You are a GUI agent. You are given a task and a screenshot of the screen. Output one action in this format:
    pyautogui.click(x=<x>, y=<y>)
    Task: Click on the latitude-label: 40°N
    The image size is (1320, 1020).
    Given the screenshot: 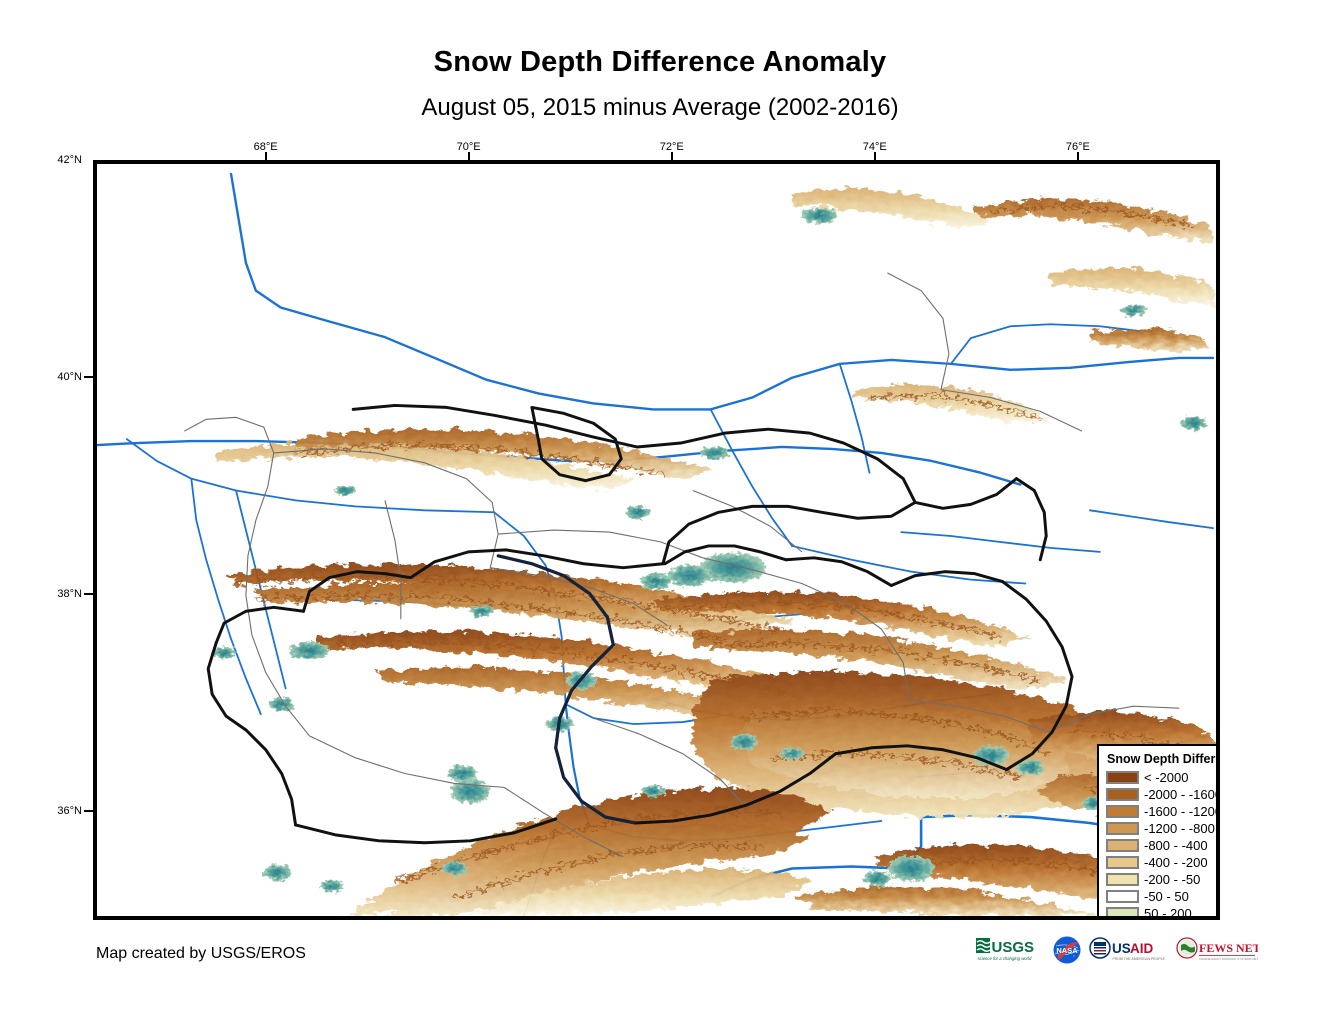 What is the action you would take?
    pyautogui.click(x=69, y=377)
    